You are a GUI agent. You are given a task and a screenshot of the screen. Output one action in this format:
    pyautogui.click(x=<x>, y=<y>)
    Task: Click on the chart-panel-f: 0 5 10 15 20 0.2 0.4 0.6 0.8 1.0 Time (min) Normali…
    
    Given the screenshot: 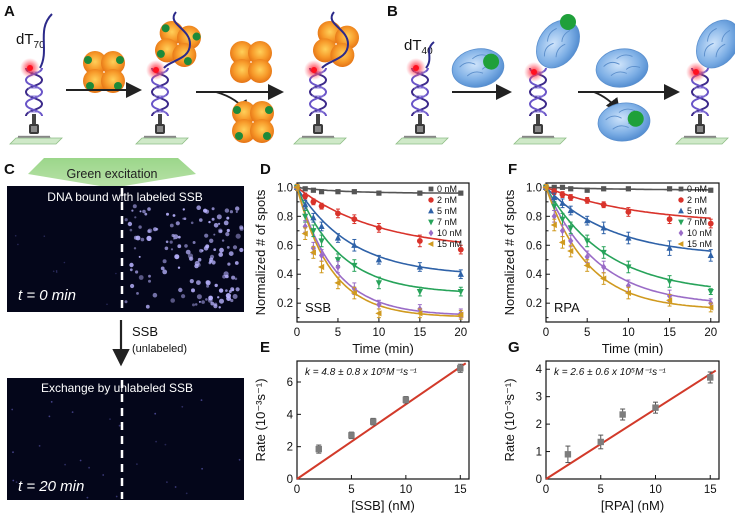 What is the action you would take?
    pyautogui.click(x=611, y=269)
    